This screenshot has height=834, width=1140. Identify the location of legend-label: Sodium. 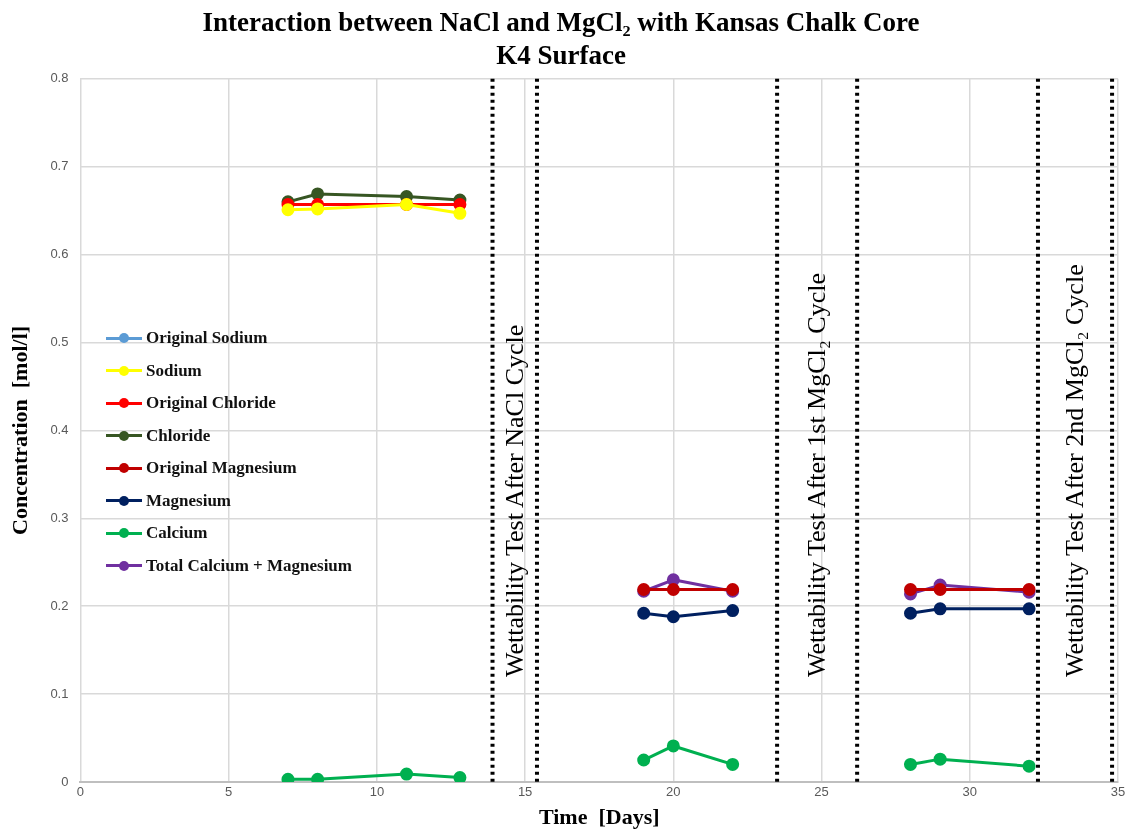
(174, 370).